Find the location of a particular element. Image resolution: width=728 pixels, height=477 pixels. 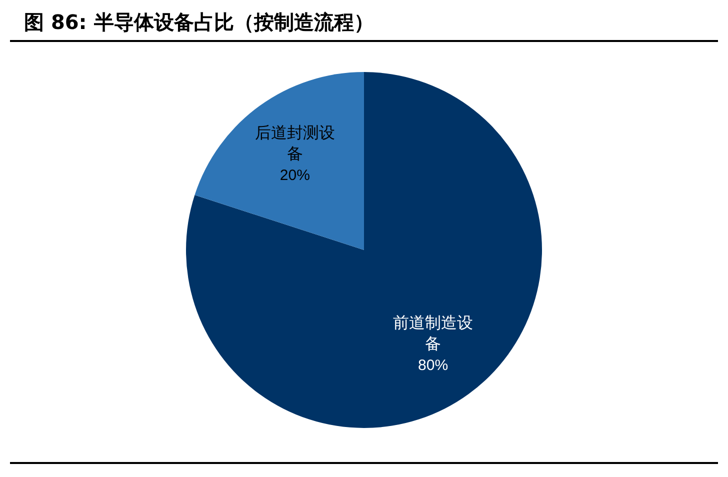

slice-label: 前道制造设备 is located at coordinates (433, 333).